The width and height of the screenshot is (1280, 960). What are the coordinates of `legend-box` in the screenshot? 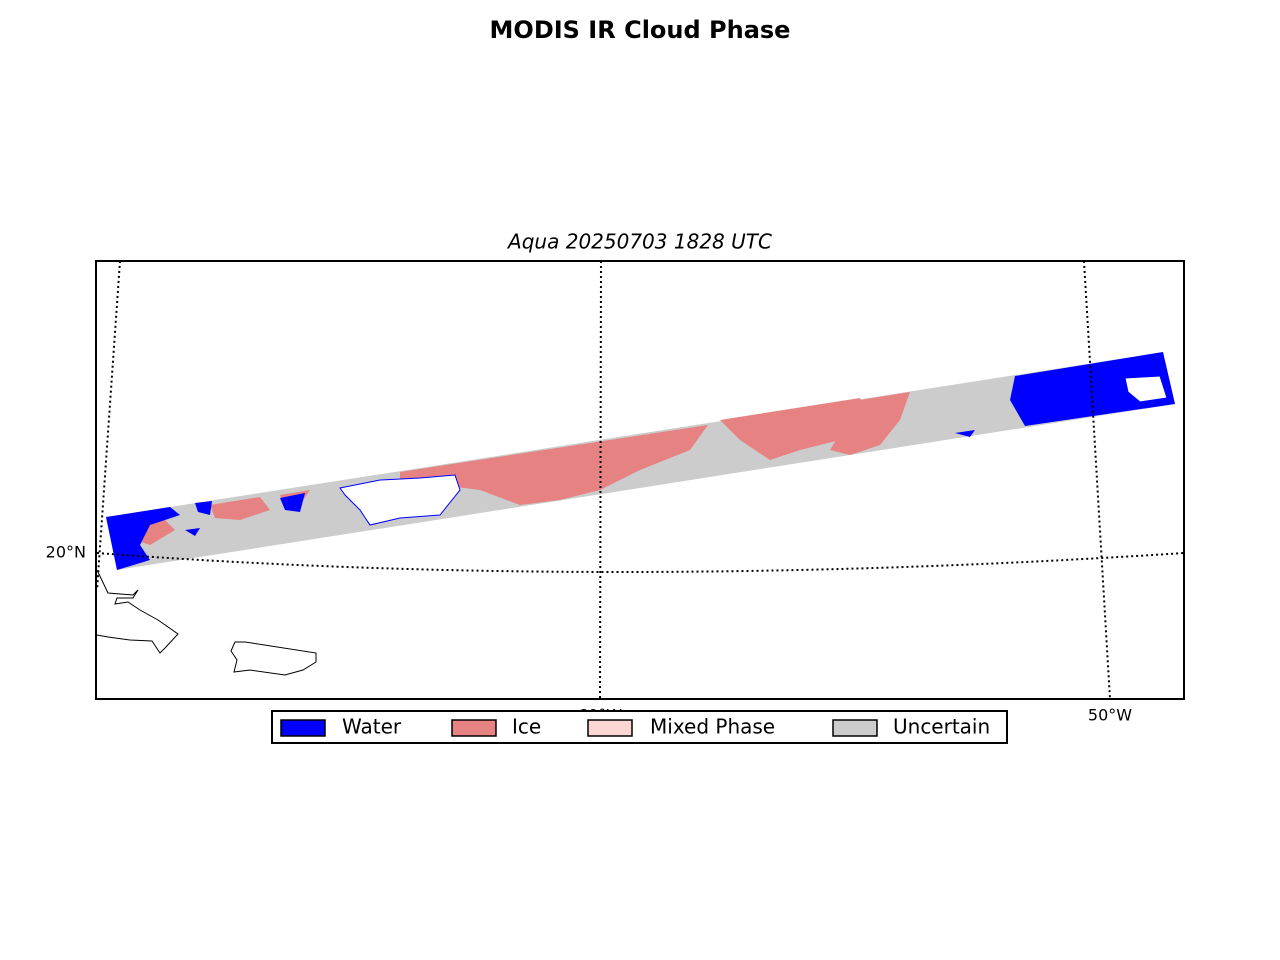 It's located at (639, 727).